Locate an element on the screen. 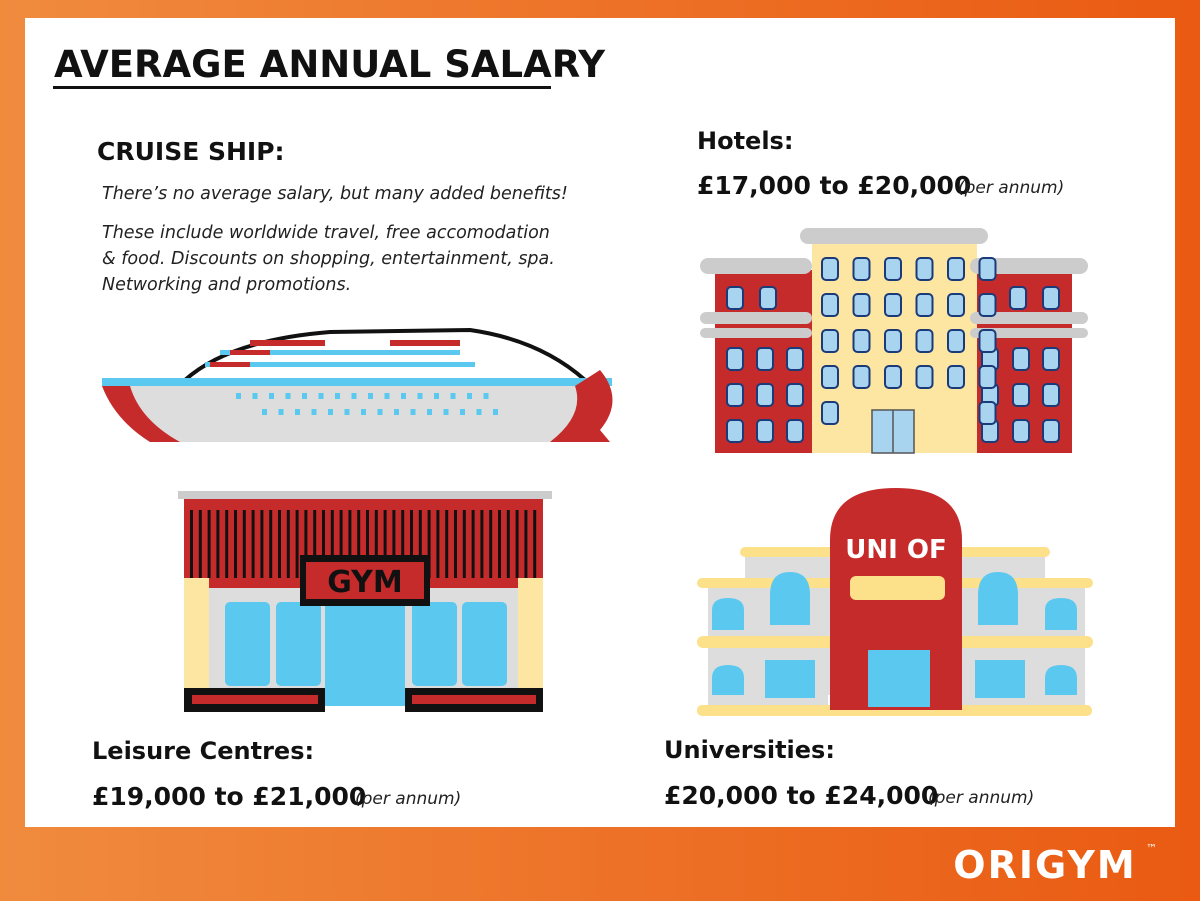 The image size is (1200, 901). cruise-ship-illustration is located at coordinates (357, 384).